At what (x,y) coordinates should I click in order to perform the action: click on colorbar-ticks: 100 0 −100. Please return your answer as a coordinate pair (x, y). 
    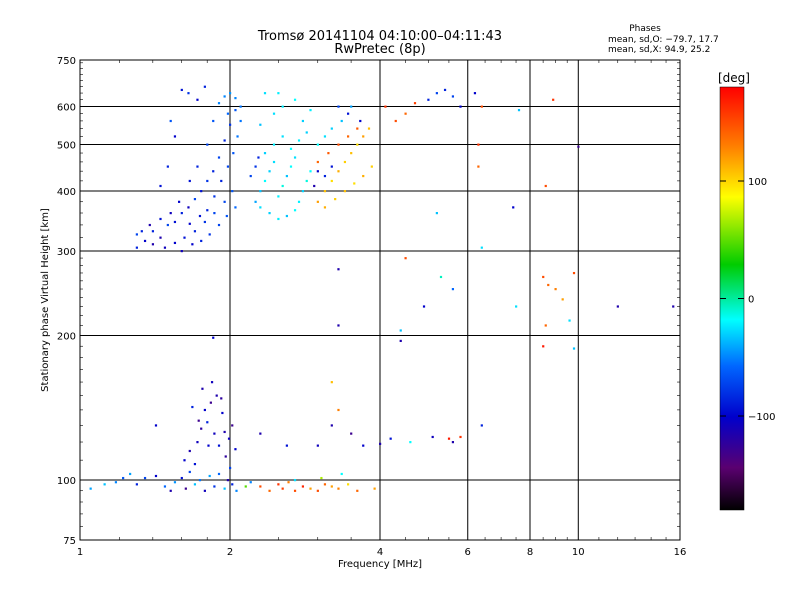
    Looking at the image, I should click on (747, 300).